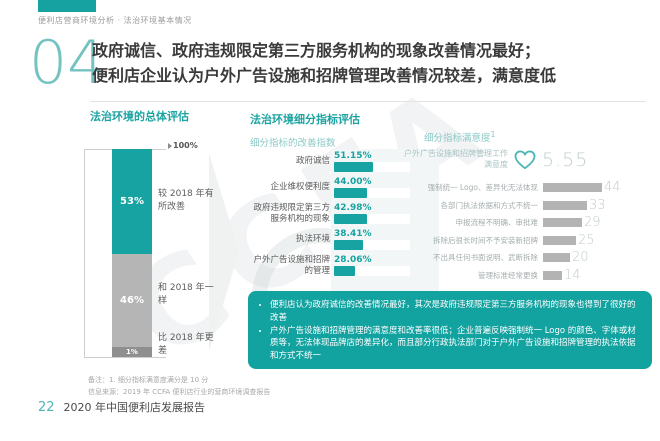 The width and height of the screenshot is (660, 441). Describe the element at coordinates (139, 116) in the screenshot. I see `overall-chart-title: 法治环境的总体评估` at that location.